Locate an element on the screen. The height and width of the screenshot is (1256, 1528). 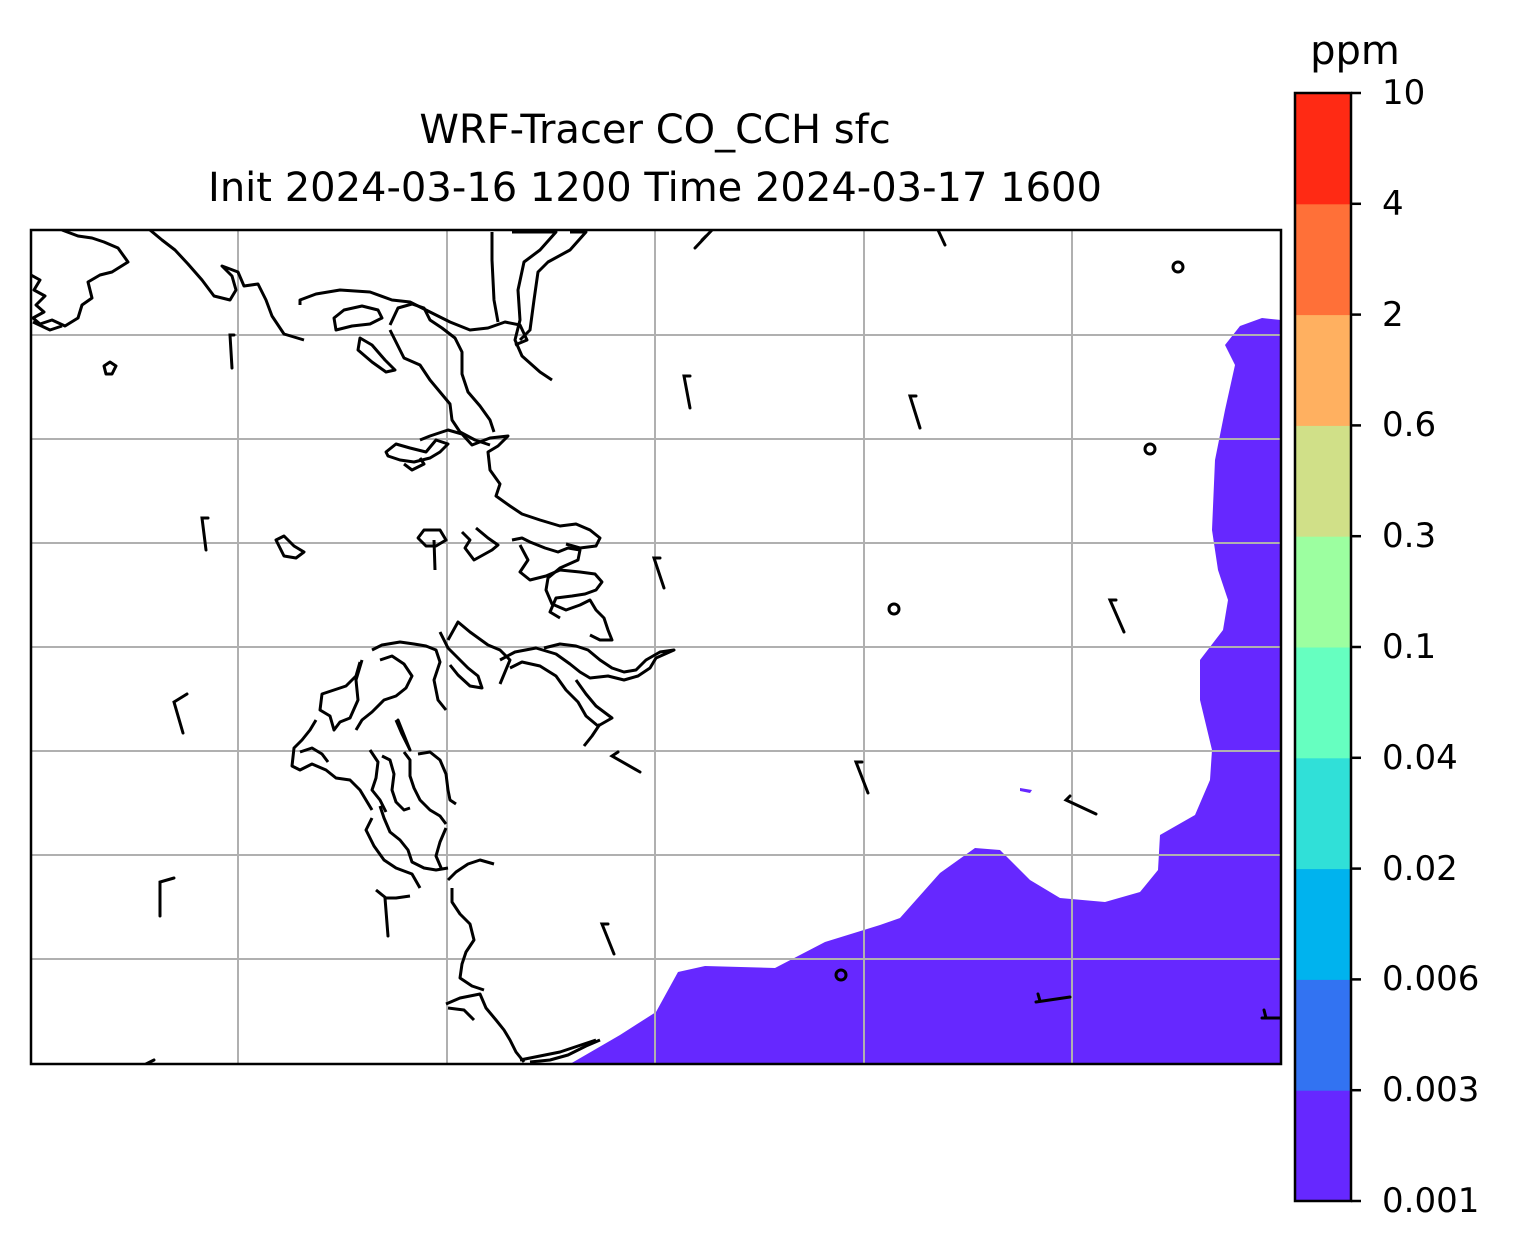
colorbar-tick-label: 0.04 is located at coordinates (1420, 757).